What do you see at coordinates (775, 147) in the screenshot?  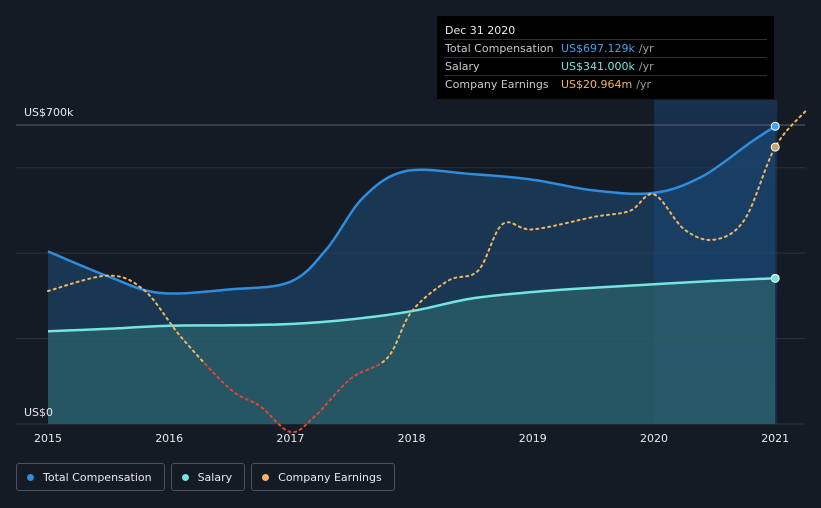 I see `company-earnings-point` at bounding box center [775, 147].